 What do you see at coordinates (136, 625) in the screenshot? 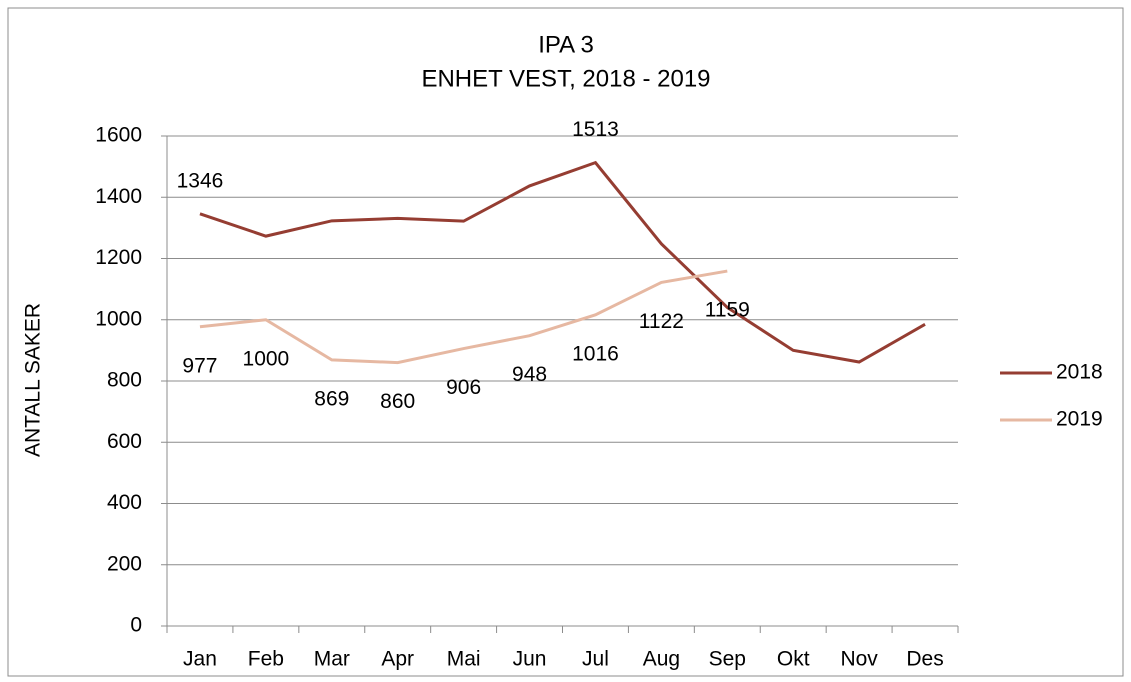
I see `y-tick-label: 0` at bounding box center [136, 625].